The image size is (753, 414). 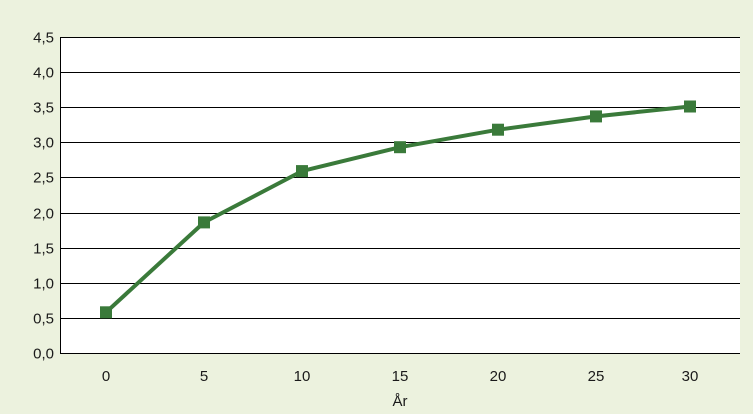 What do you see at coordinates (43, 196) in the screenshot?
I see `y-tick-labels: 0,0 0,5 1,0 1,5 2,0 2,5 3,0 3,5 4,0 4,5` at bounding box center [43, 196].